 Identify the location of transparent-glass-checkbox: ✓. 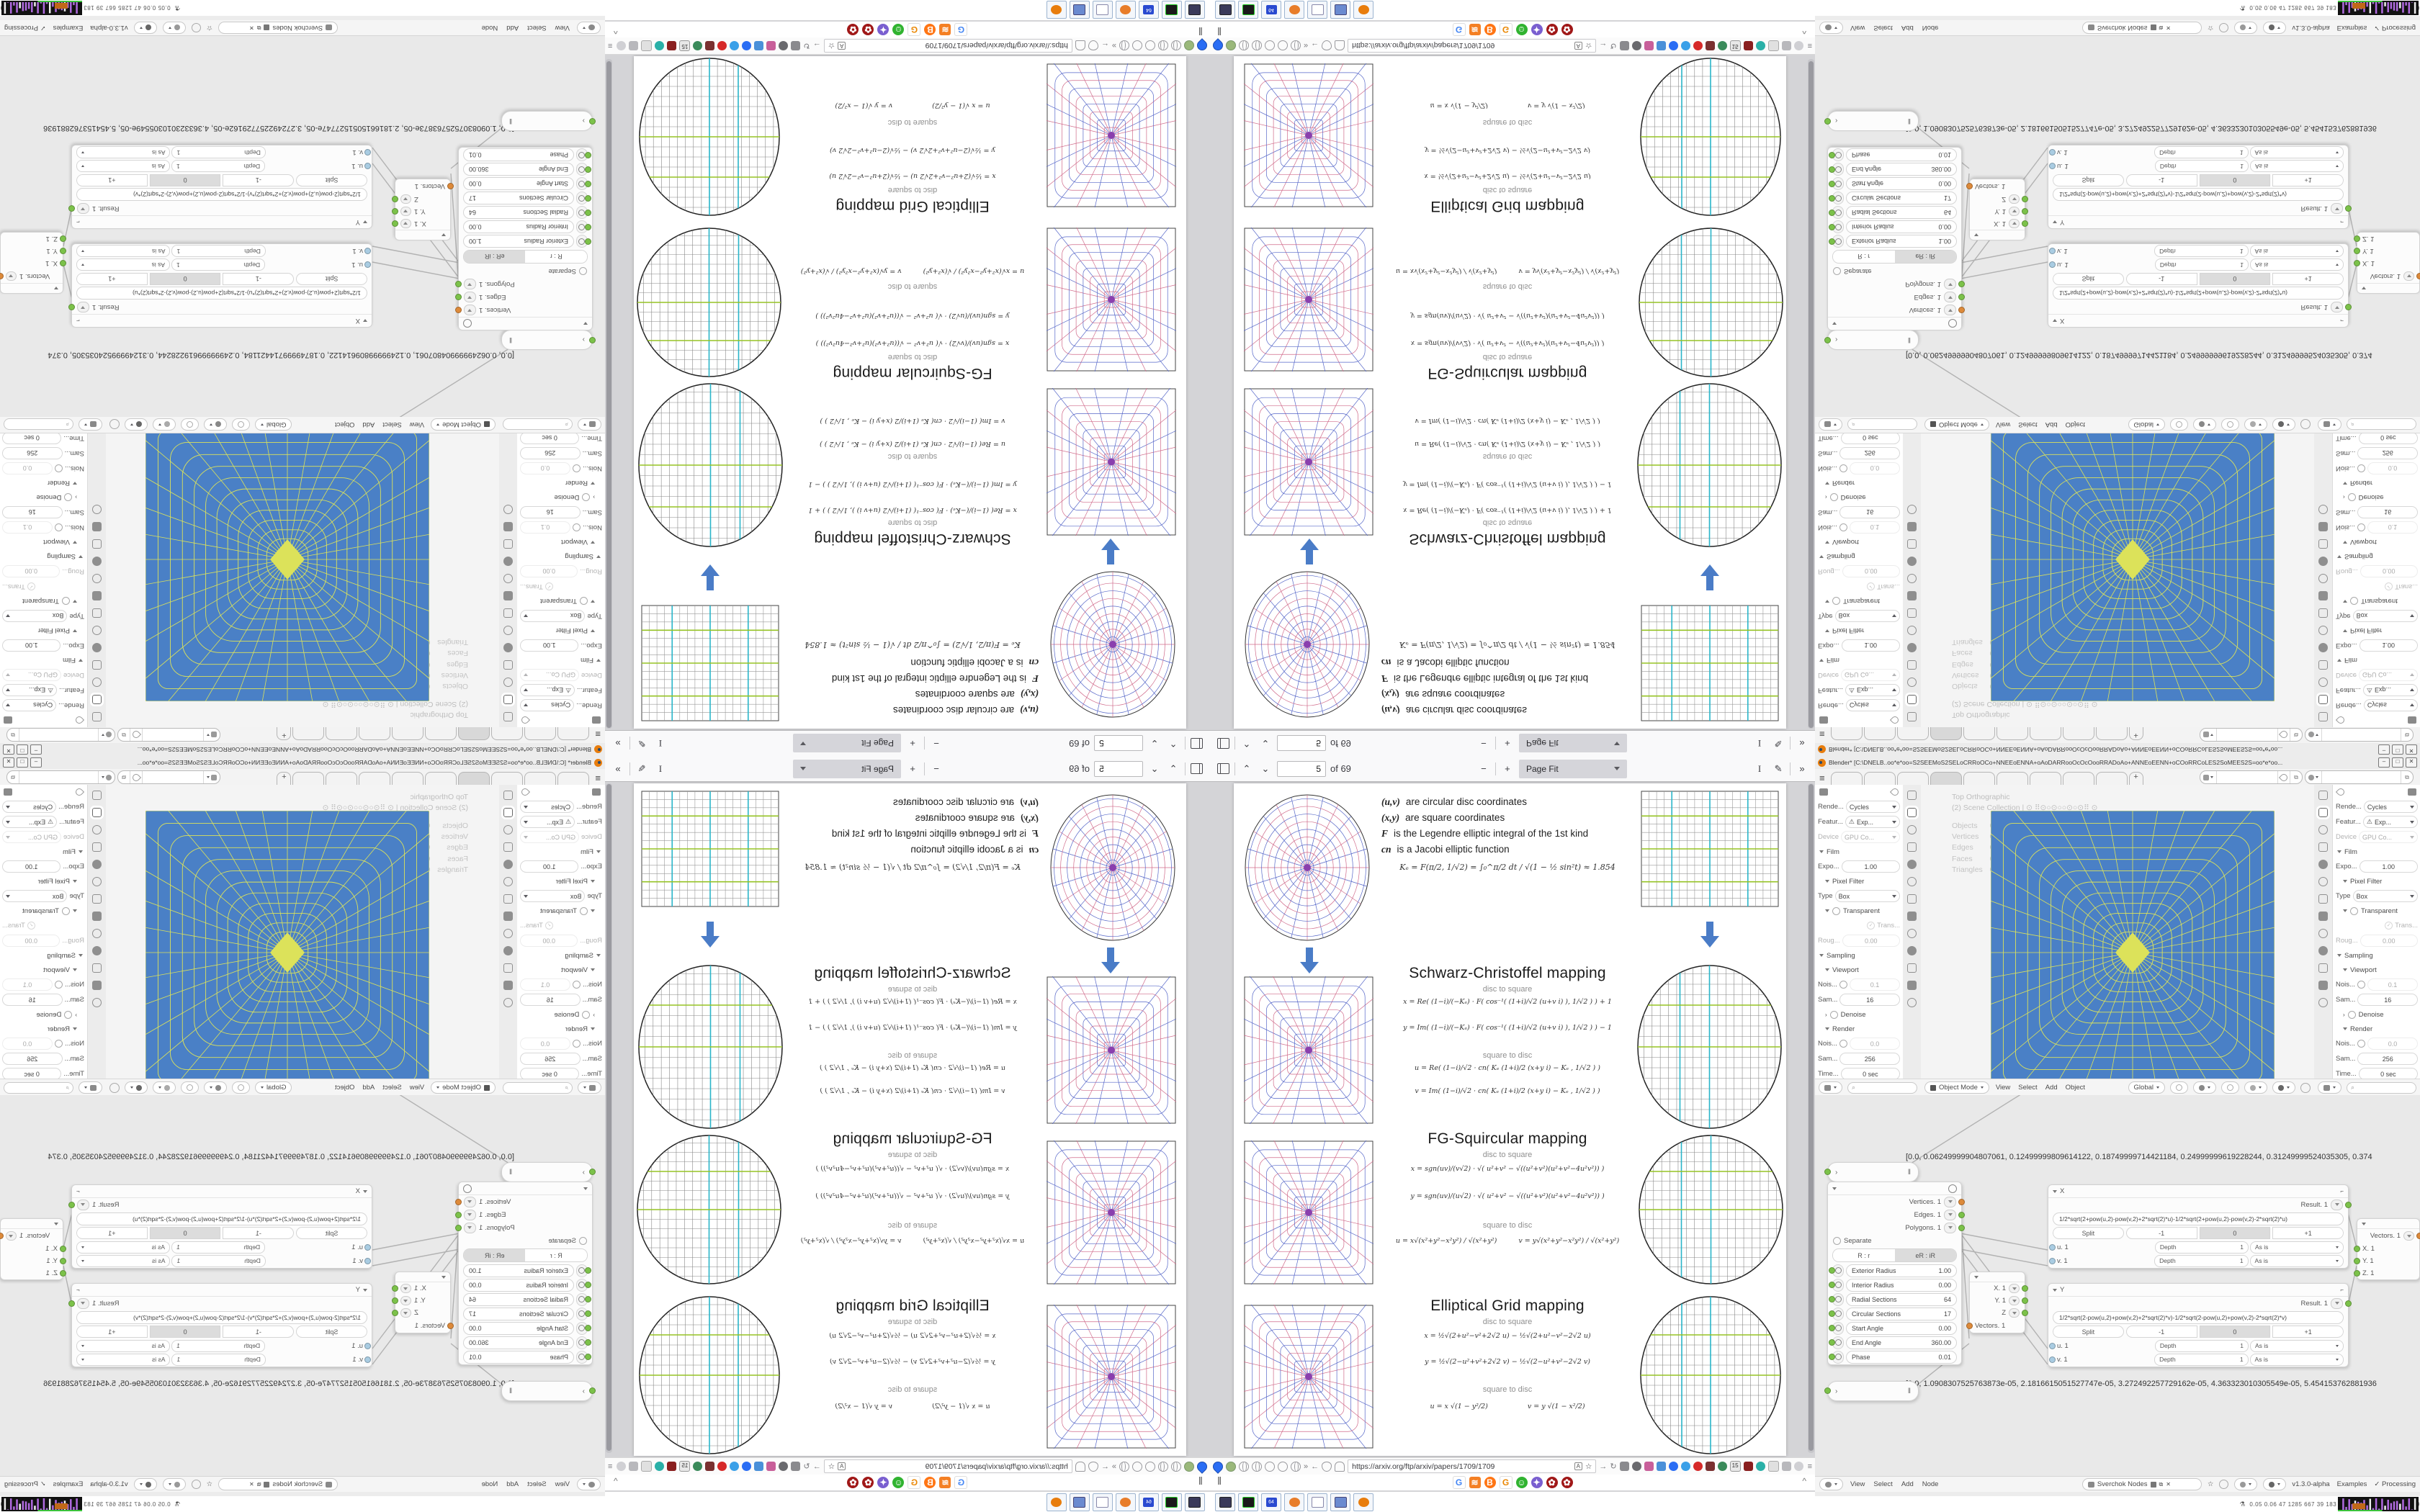
(31, 926).